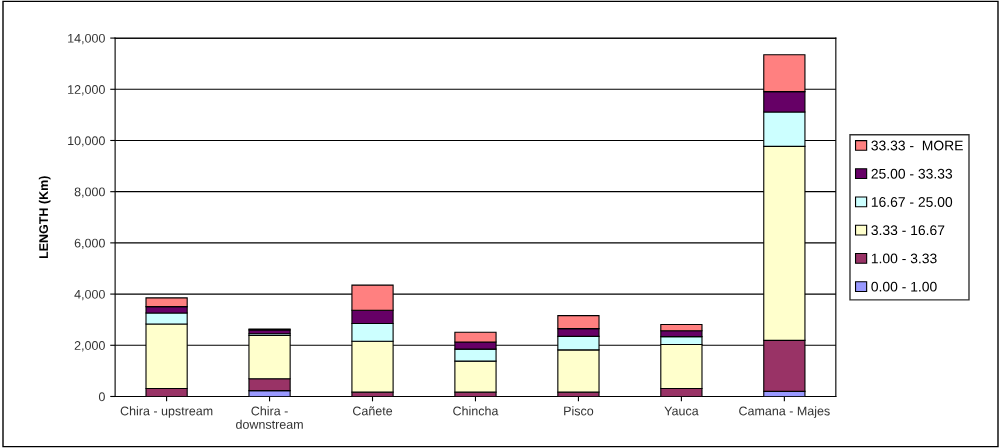  Describe the element at coordinates (101, 397) in the screenshot. I see `y-tick-label: 0` at that location.